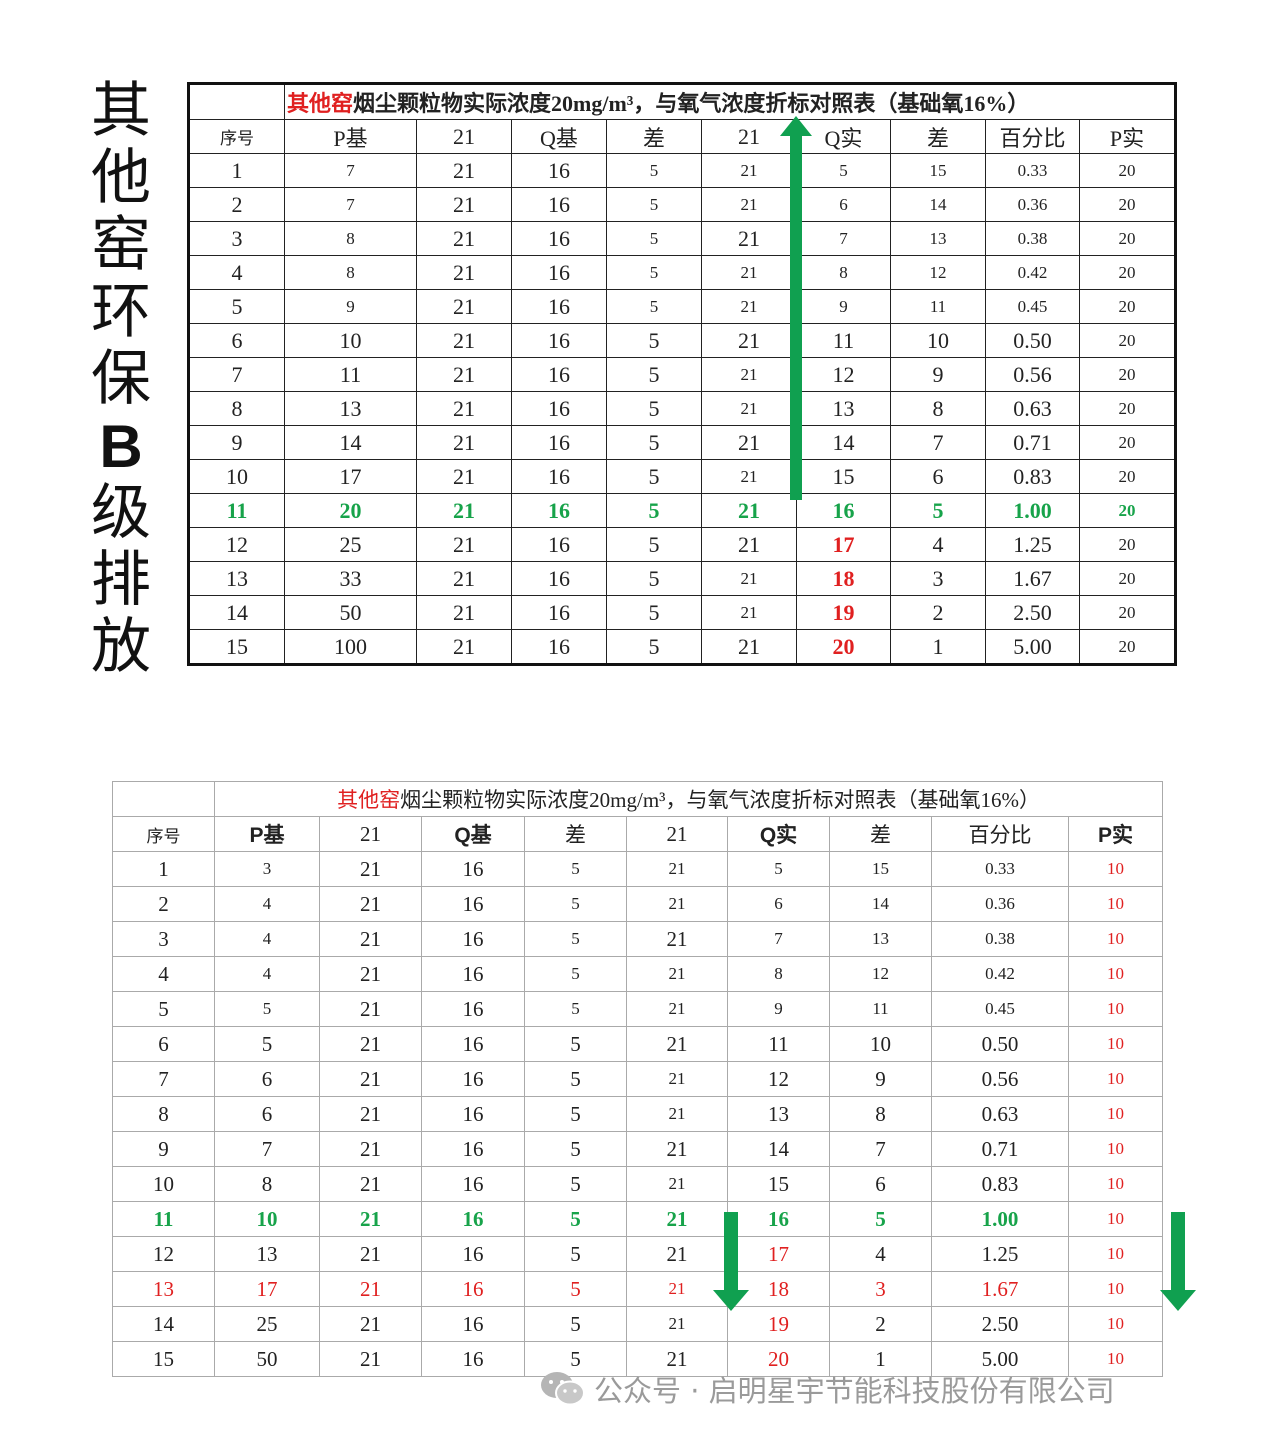  Describe the element at coordinates (682, 510) in the screenshot. I see `table-row: 11 20 21 16 5 21 16 5 1.00 20` at that location.